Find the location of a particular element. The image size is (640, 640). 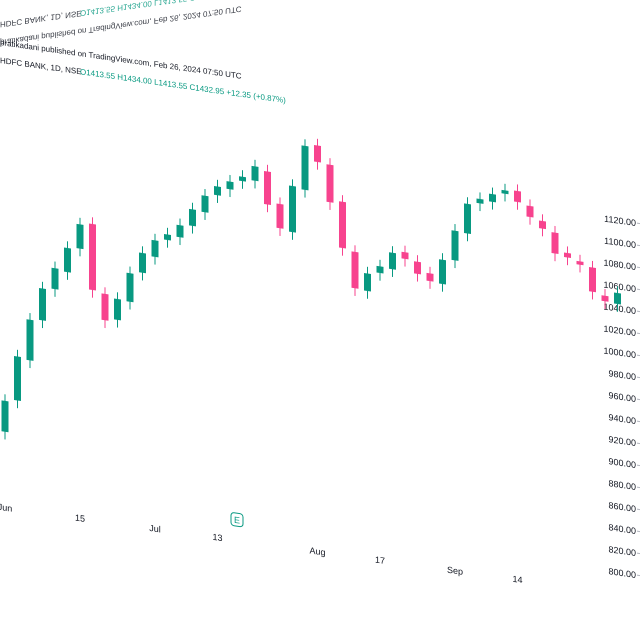

y-tick-label: 1060.00 is located at coordinates (620, 287).